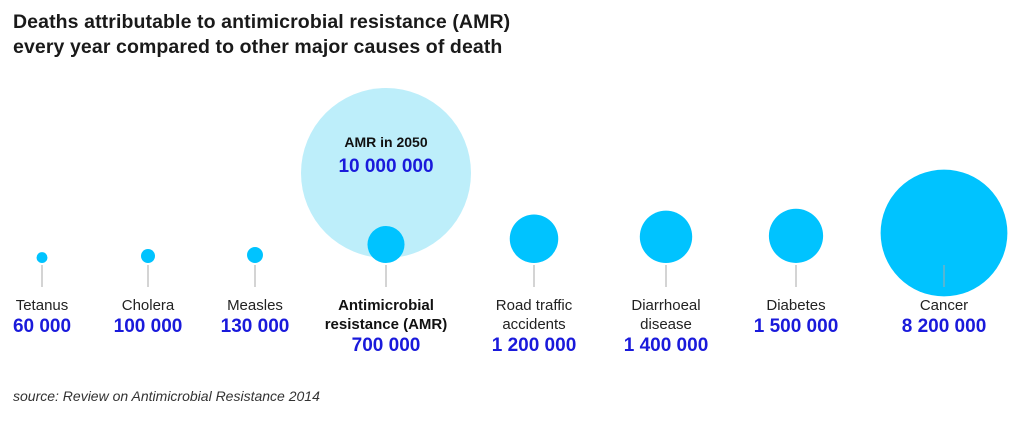  What do you see at coordinates (534, 238) in the screenshot?
I see `bubble-road-traffic-accidents` at bounding box center [534, 238].